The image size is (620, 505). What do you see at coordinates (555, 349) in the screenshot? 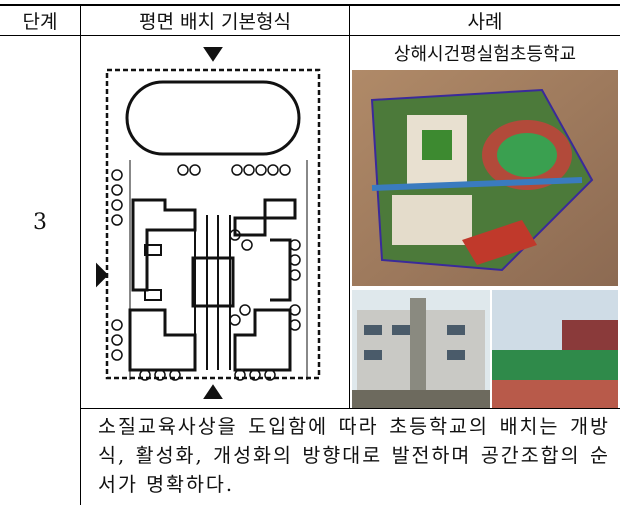
I see `field-photo` at bounding box center [555, 349].